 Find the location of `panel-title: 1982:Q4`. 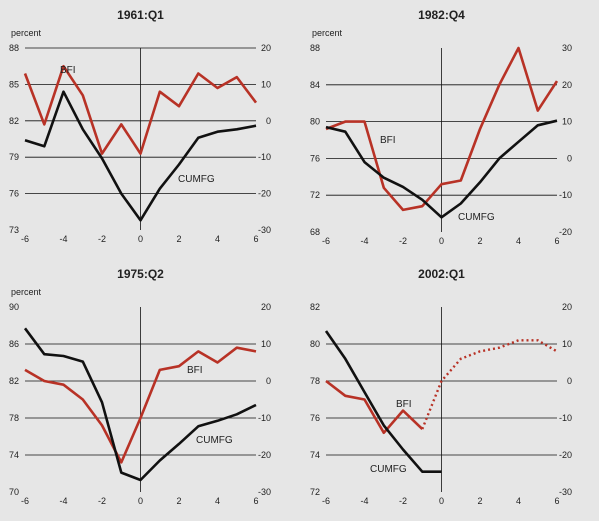

panel-title: 1982:Q4 is located at coordinates (441, 15).